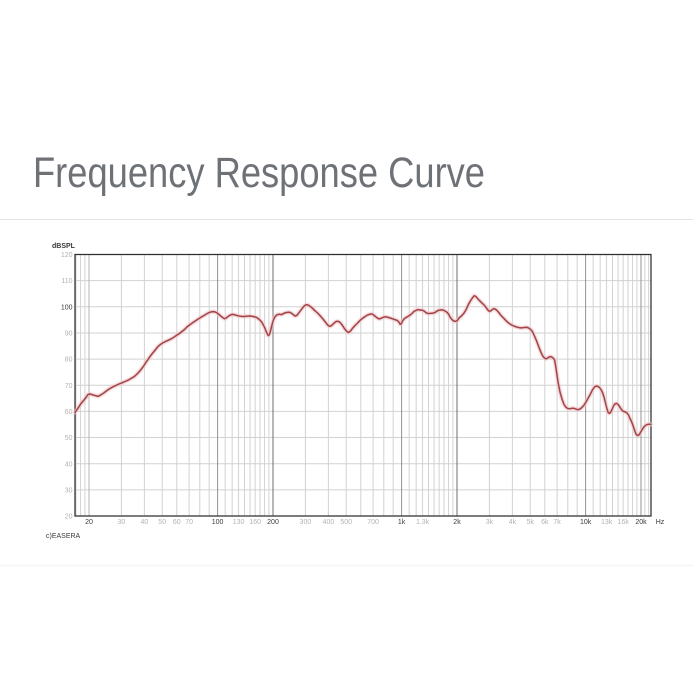  What do you see at coordinates (63, 536) in the screenshot?
I see `svg-text: c)EASERA` at bounding box center [63, 536].